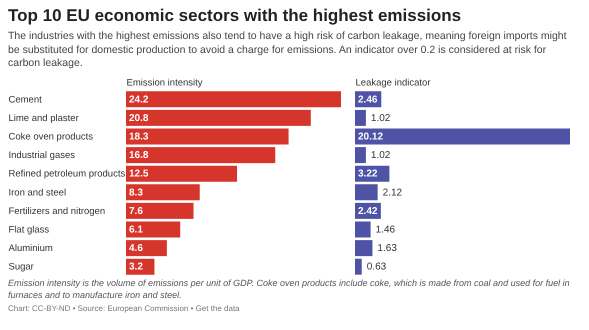  What do you see at coordinates (376, 267) in the screenshot?
I see `data-label: 0.63` at bounding box center [376, 267].